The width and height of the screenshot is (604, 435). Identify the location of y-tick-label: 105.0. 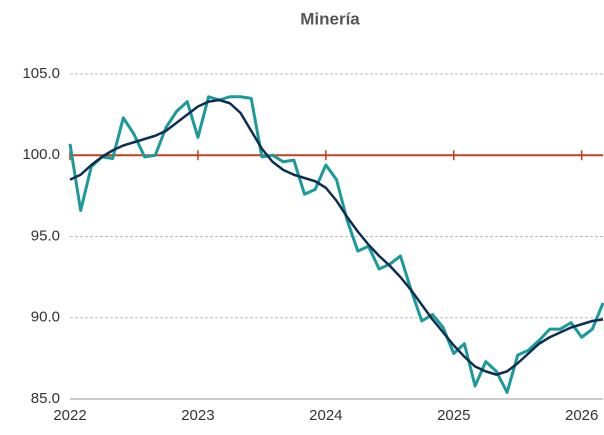
(41, 73).